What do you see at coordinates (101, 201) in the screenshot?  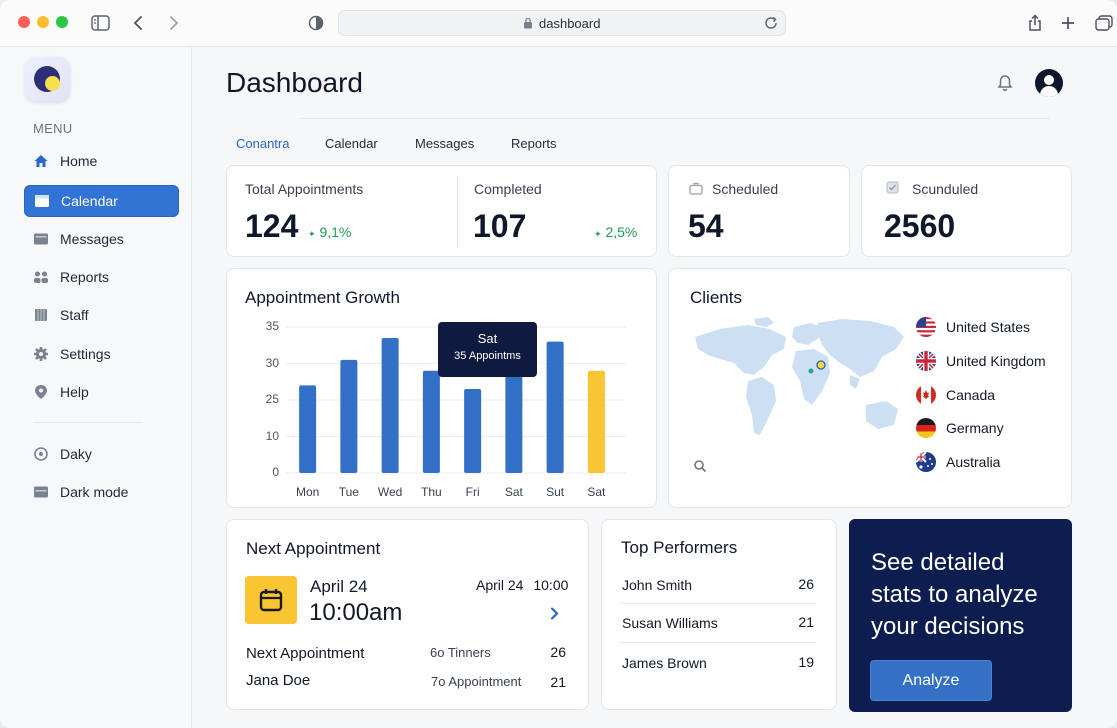 I see `sidebar-item-calendar: Calendar` at bounding box center [101, 201].